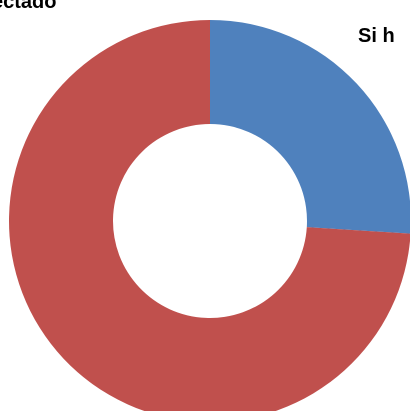  I want to click on slice-label: Si h, so click(376, 36).